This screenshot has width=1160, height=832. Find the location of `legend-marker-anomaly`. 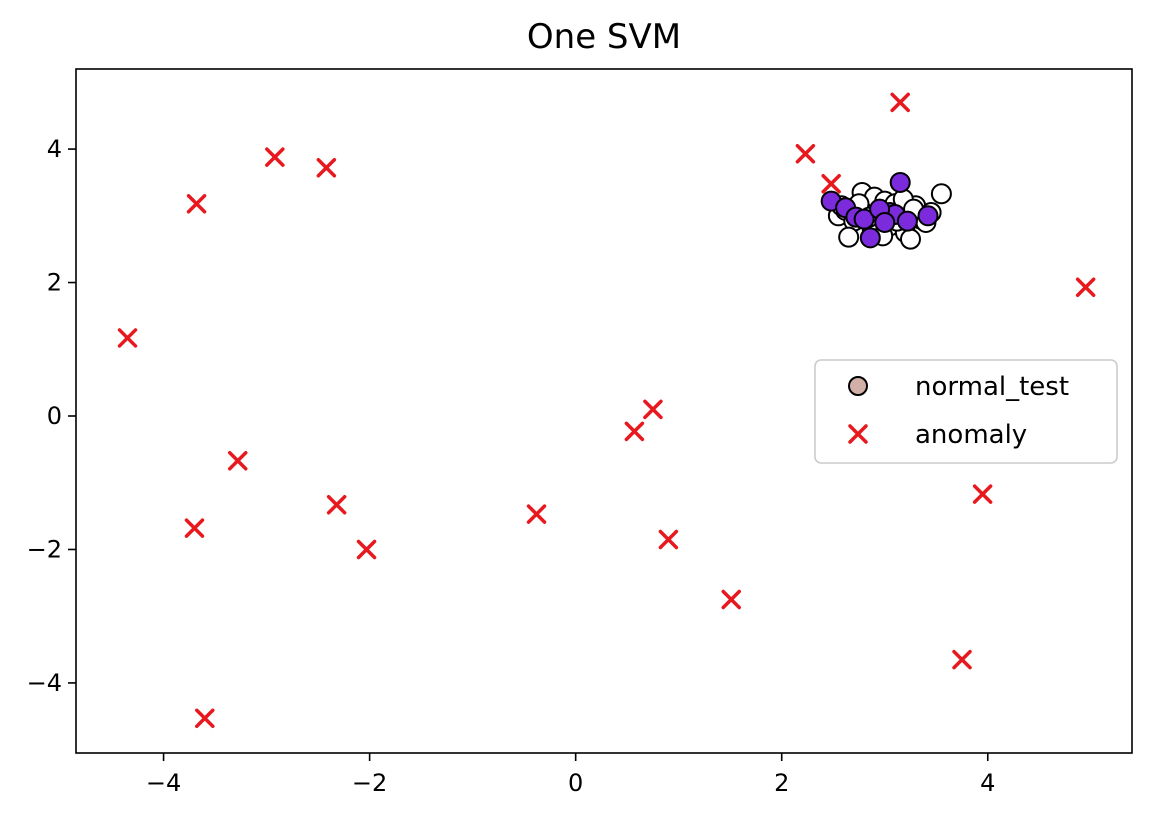

legend-marker-anomaly is located at coordinates (858, 434).